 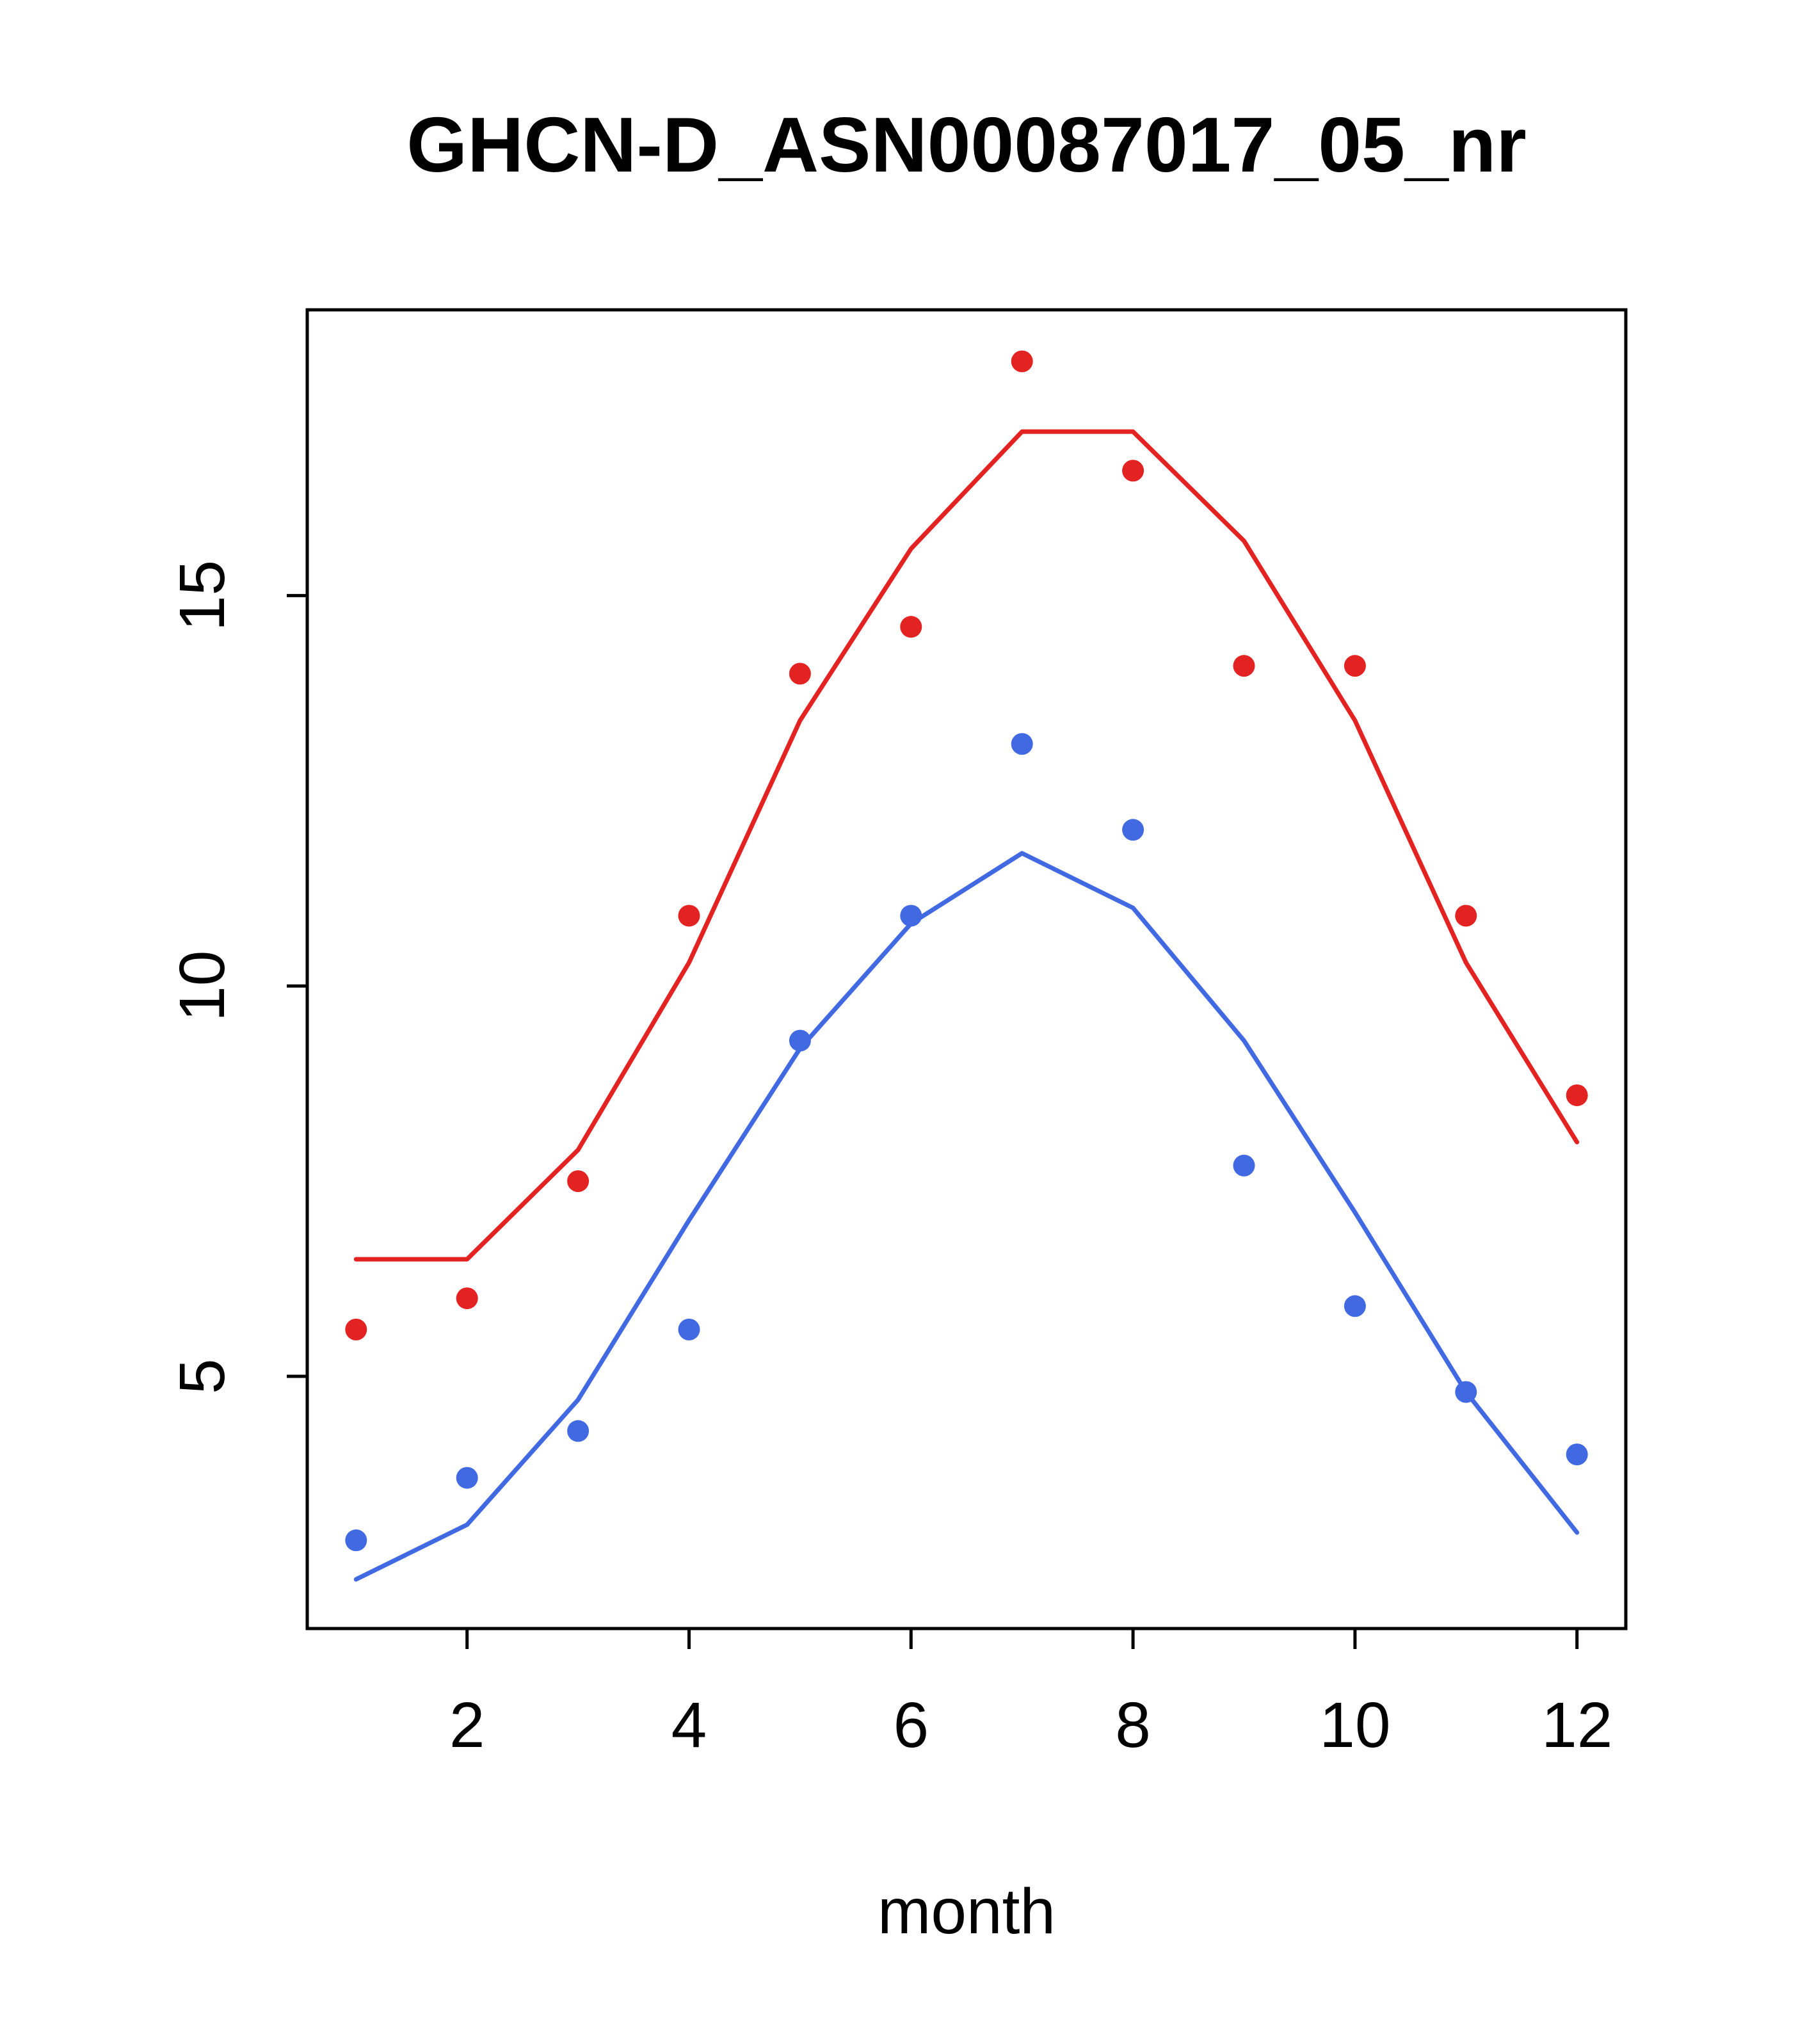 What do you see at coordinates (202, 595) in the screenshot?
I see `y-tick-label: 15` at bounding box center [202, 595].